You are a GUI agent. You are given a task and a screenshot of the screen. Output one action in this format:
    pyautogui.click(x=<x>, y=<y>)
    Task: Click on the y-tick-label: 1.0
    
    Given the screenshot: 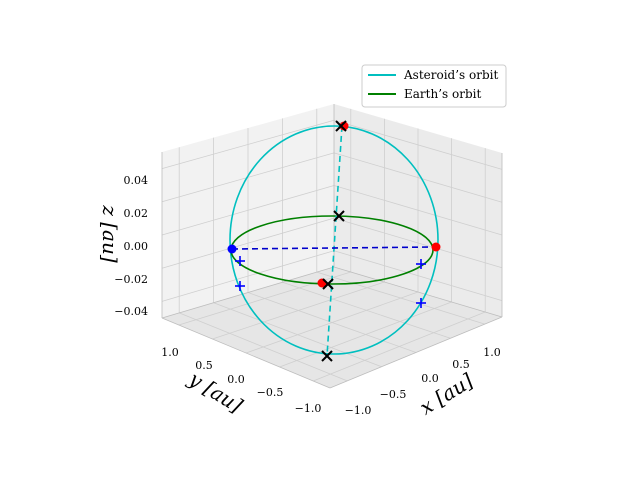 What is the action you would take?
    pyautogui.click(x=170, y=352)
    